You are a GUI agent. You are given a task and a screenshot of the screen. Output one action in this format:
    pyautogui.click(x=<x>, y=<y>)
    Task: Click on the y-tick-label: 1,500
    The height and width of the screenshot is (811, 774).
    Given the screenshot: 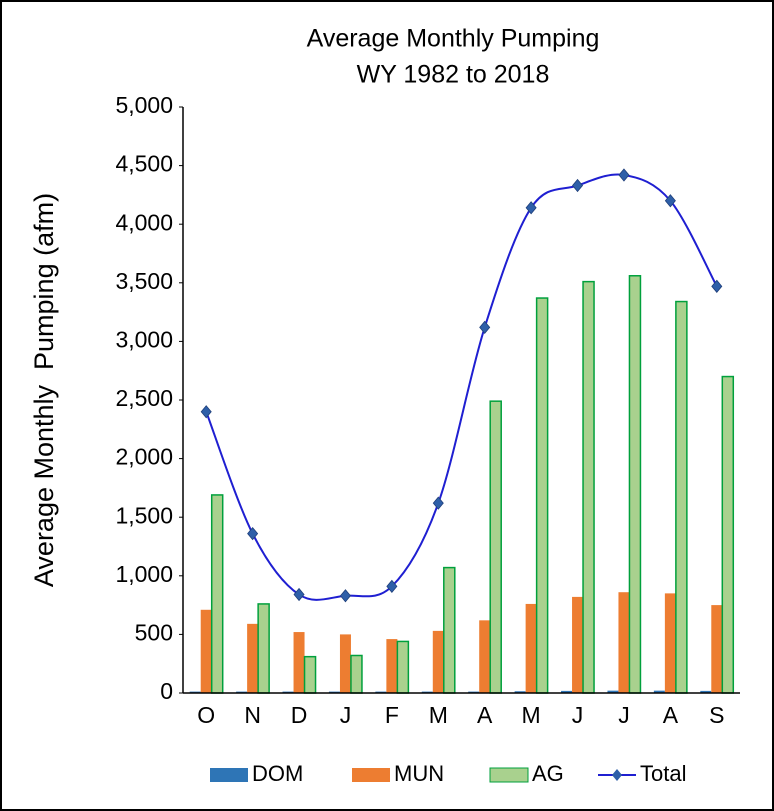 What is the action you would take?
    pyautogui.click(x=144, y=515)
    